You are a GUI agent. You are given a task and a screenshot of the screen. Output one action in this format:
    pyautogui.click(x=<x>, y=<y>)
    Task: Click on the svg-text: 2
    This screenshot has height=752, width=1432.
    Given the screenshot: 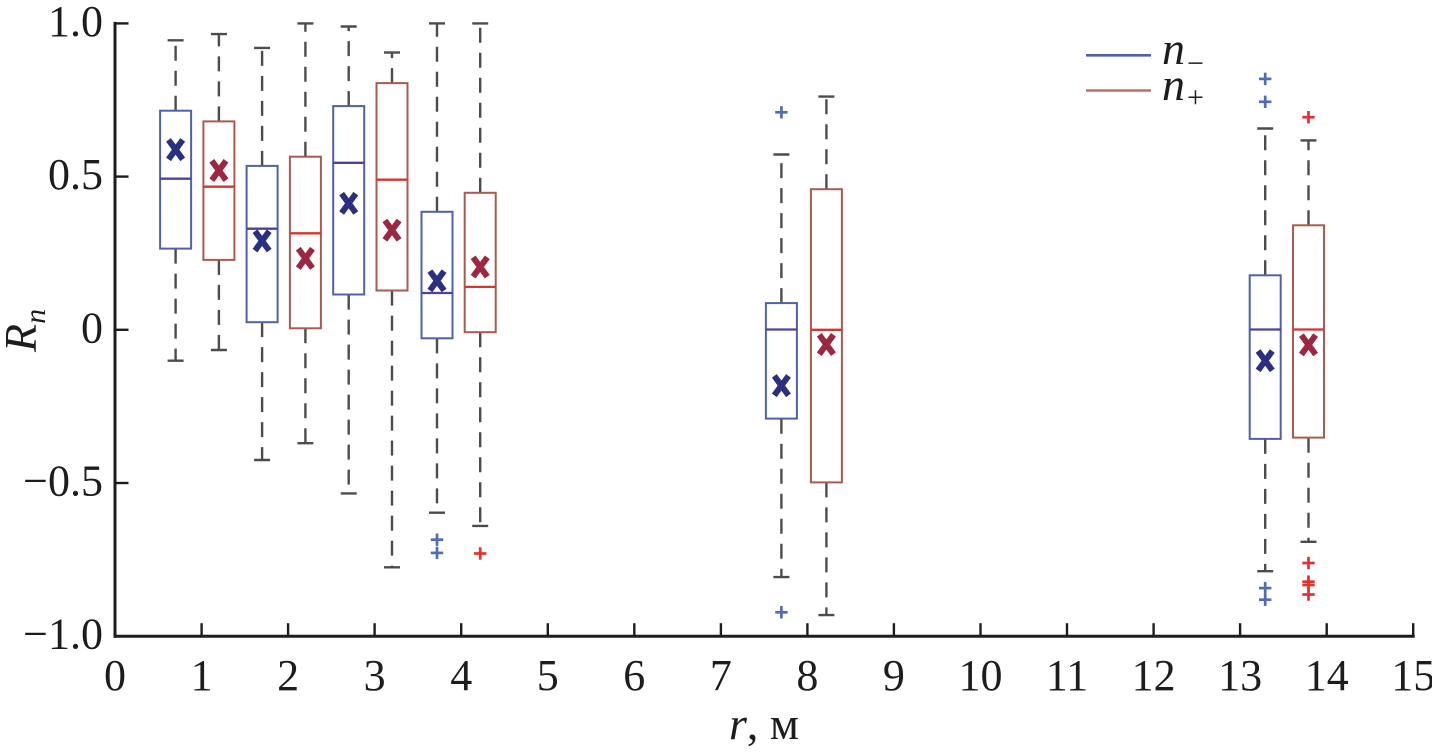 What is the action you would take?
    pyautogui.click(x=288, y=675)
    